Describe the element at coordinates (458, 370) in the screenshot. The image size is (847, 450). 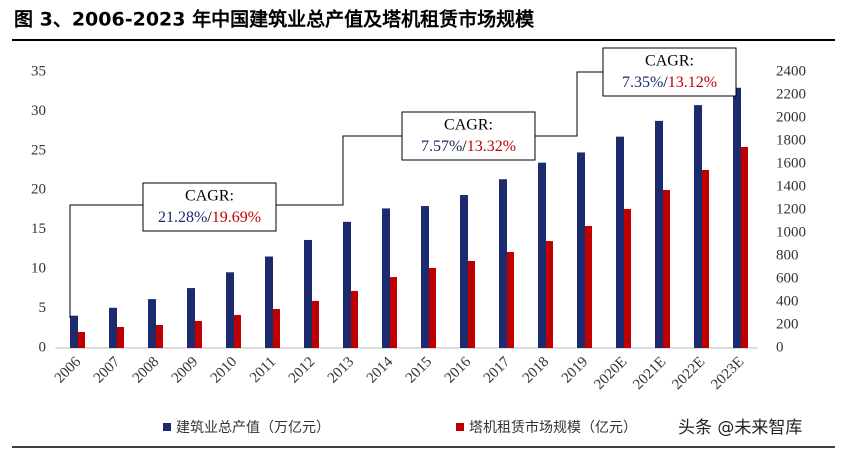
I see `x-tick-label: 2016` at that location.